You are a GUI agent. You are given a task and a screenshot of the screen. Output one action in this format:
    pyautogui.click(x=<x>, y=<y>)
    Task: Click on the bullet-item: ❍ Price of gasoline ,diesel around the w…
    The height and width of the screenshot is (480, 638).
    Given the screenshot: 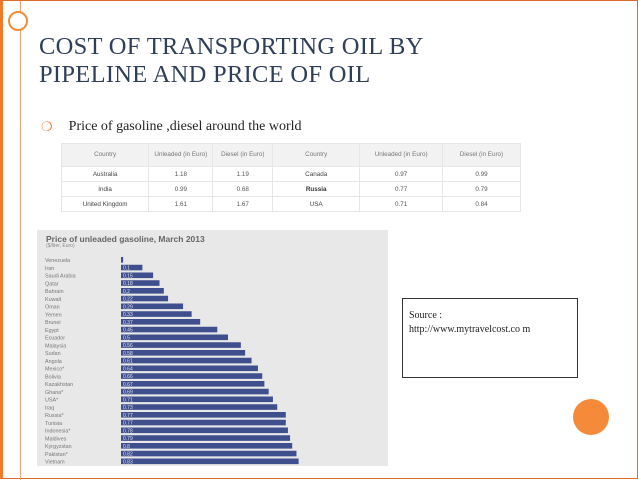 What is the action you would take?
    pyautogui.click(x=171, y=127)
    